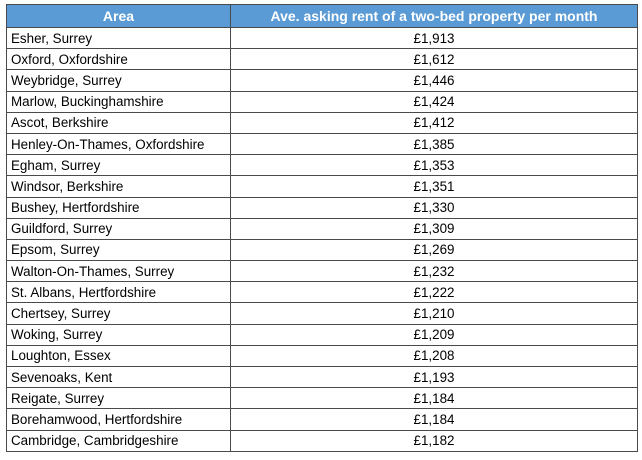  Describe the element at coordinates (434, 144) in the screenshot. I see `rent-cell: £1,385` at that location.